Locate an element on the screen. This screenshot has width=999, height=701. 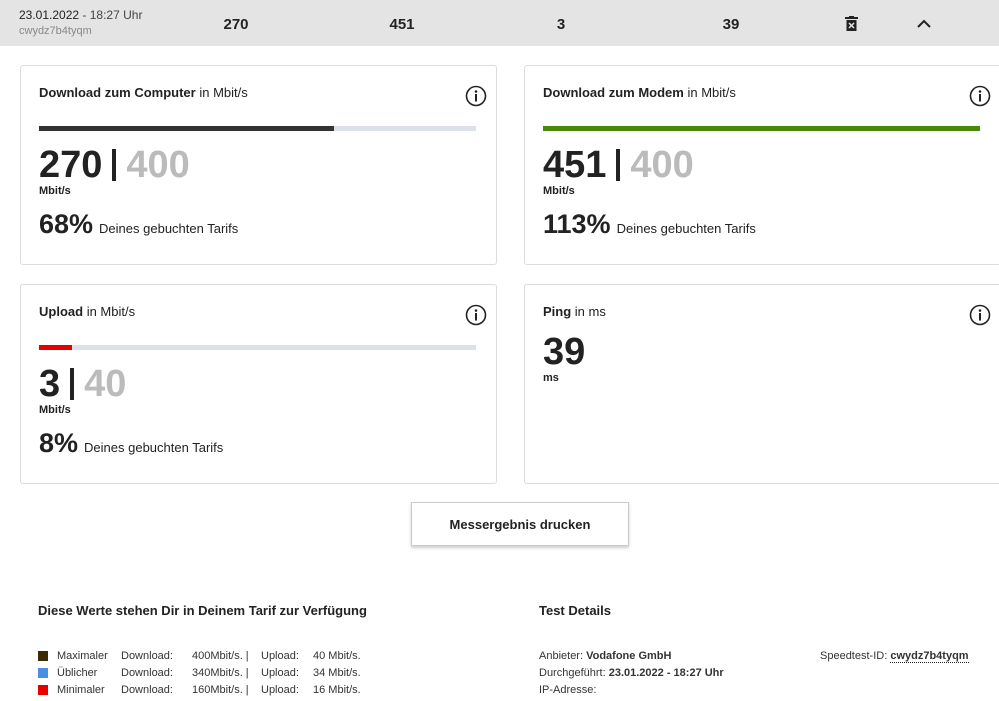
measured-value: 270 is located at coordinates (71, 164).